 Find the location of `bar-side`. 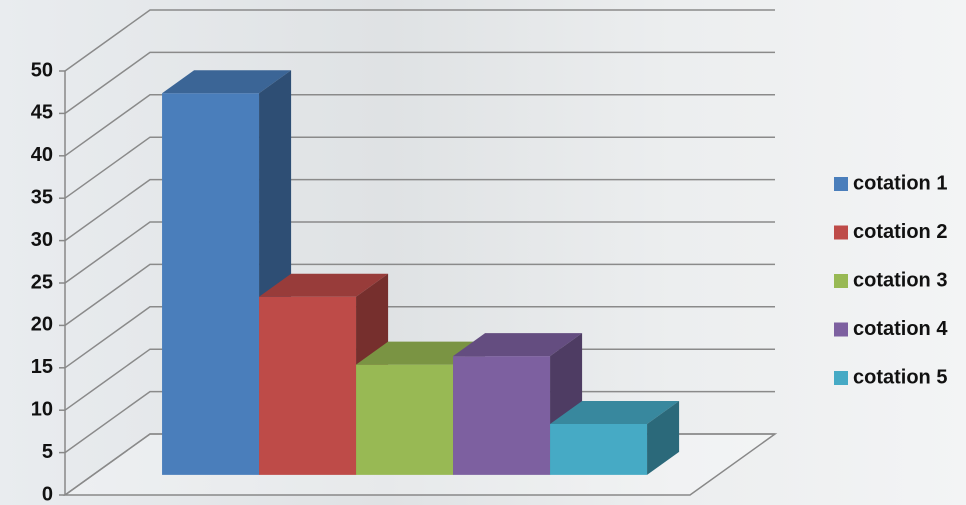

bar-side is located at coordinates (663, 437).